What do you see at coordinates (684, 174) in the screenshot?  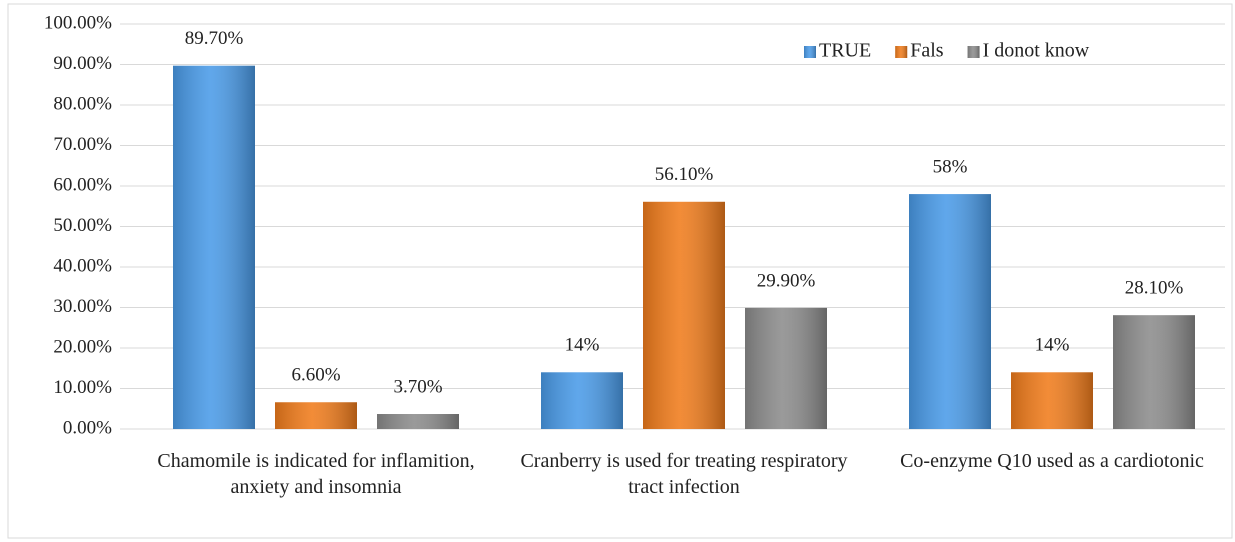 I see `data-label: 56.10%` at bounding box center [684, 174].